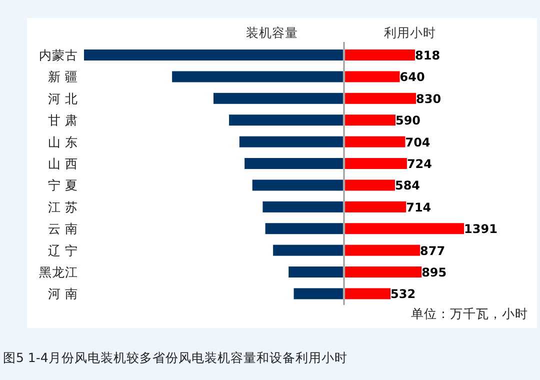 The image size is (540, 380). What do you see at coordinates (408, 121) in the screenshot?
I see `data-label: 590` at bounding box center [408, 121].